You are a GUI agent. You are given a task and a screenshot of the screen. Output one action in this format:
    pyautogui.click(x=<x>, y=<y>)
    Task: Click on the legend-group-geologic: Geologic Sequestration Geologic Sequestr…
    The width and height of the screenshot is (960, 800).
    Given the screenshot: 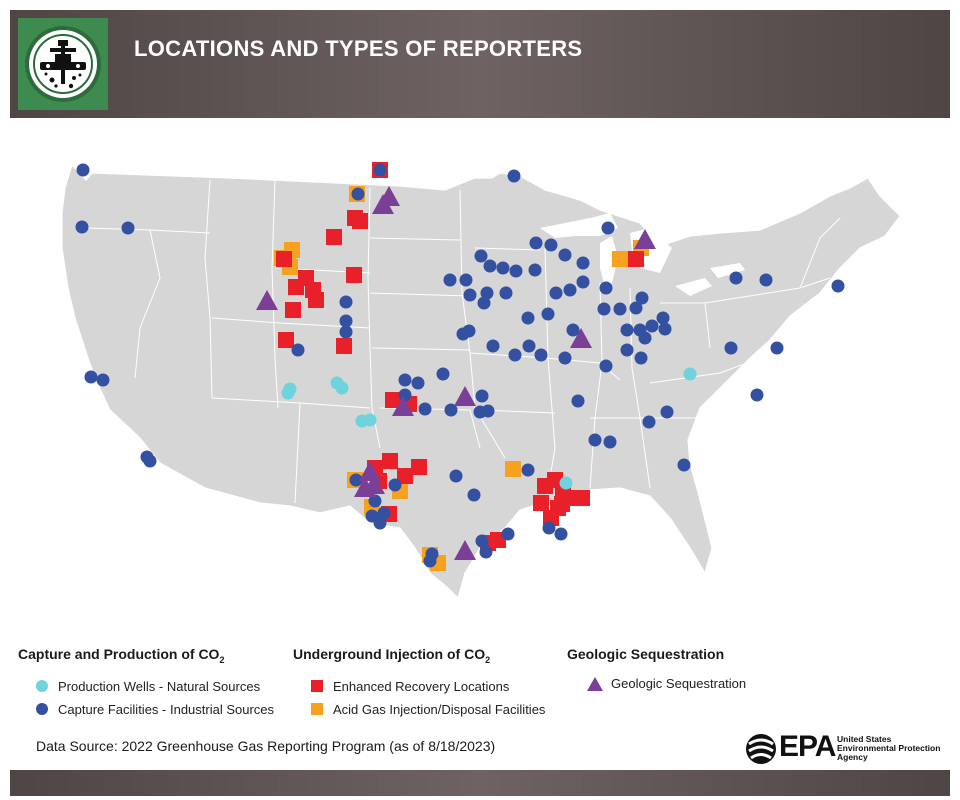 What is the action you would take?
    pyautogui.click(x=656, y=670)
    